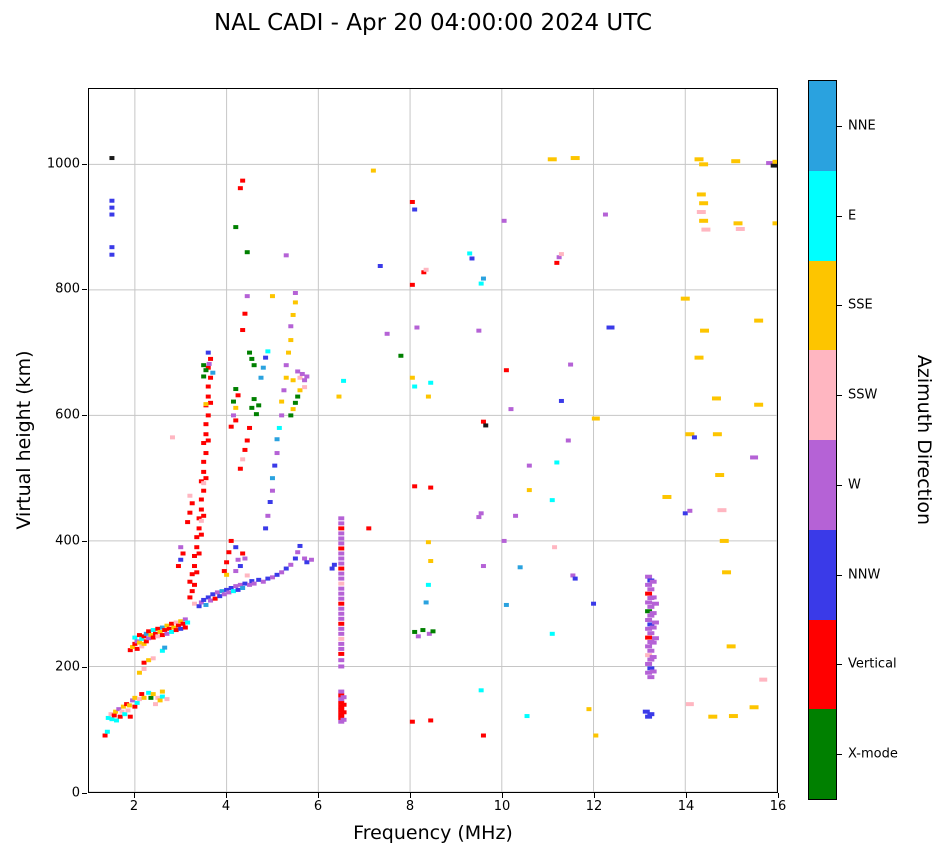 The height and width of the screenshot is (856, 951). What do you see at coordinates (75, 793) in the screenshot?
I see `y-tick-label: 0` at bounding box center [75, 793].